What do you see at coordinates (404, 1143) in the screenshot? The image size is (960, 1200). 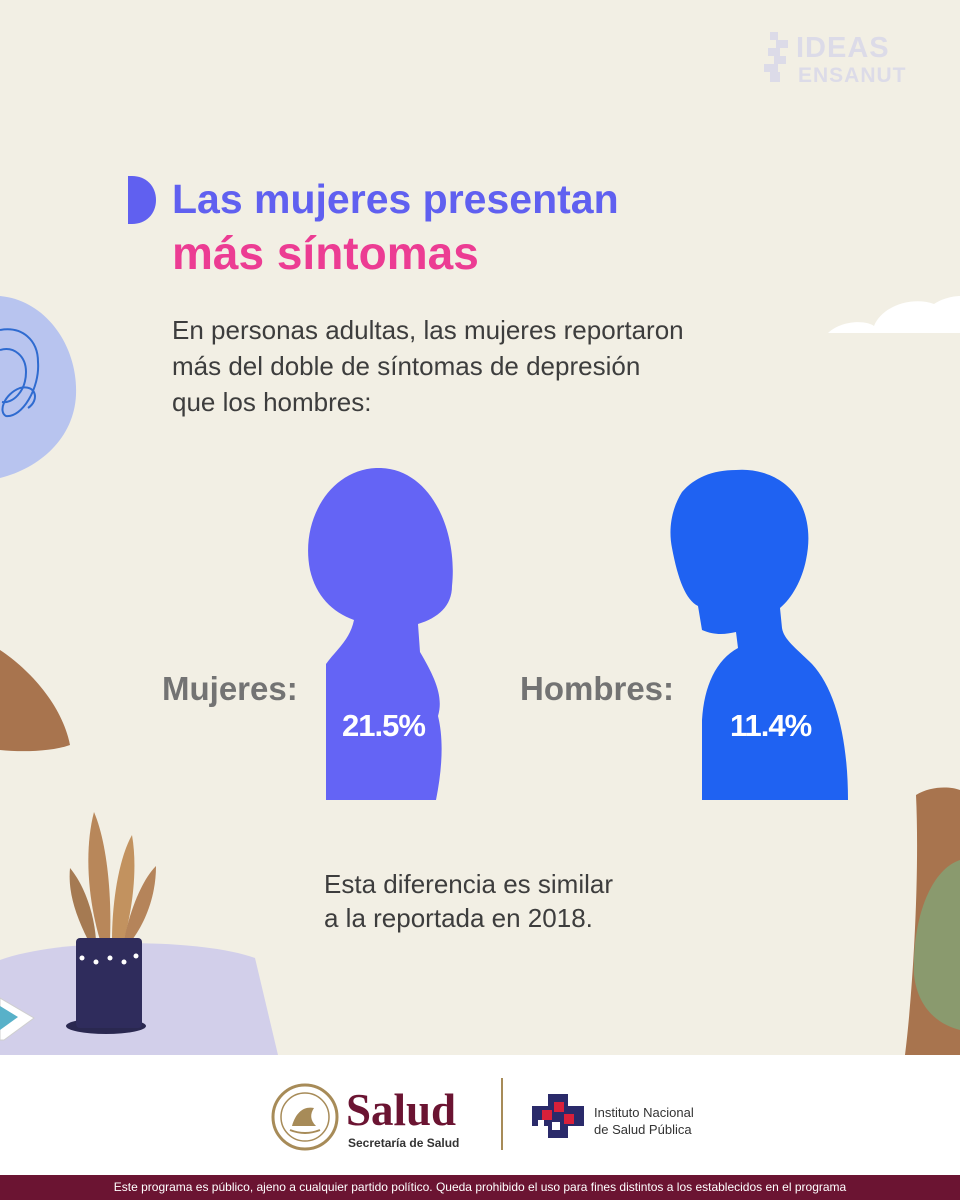 I see `salud-subtitle: Secretaría de Salud` at bounding box center [404, 1143].